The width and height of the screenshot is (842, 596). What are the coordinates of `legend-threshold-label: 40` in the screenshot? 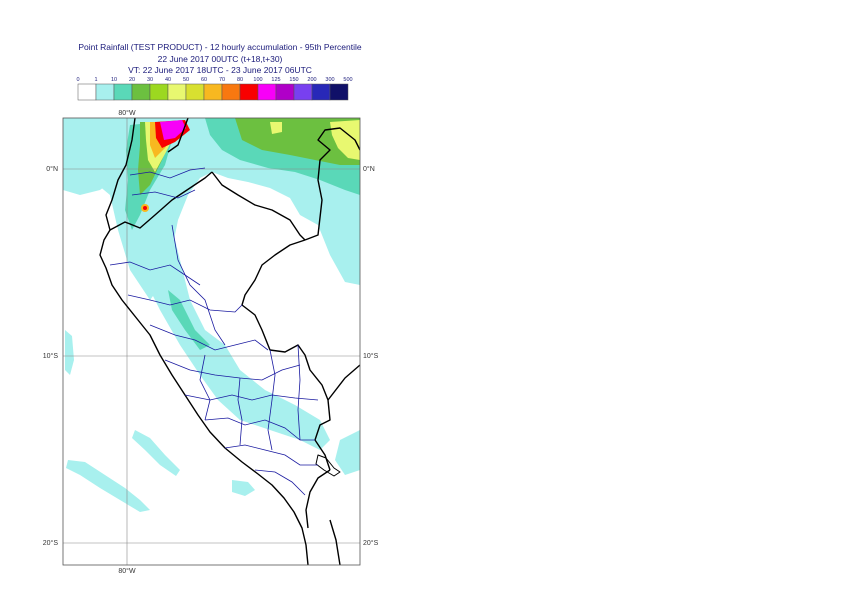 It's located at (168, 80).